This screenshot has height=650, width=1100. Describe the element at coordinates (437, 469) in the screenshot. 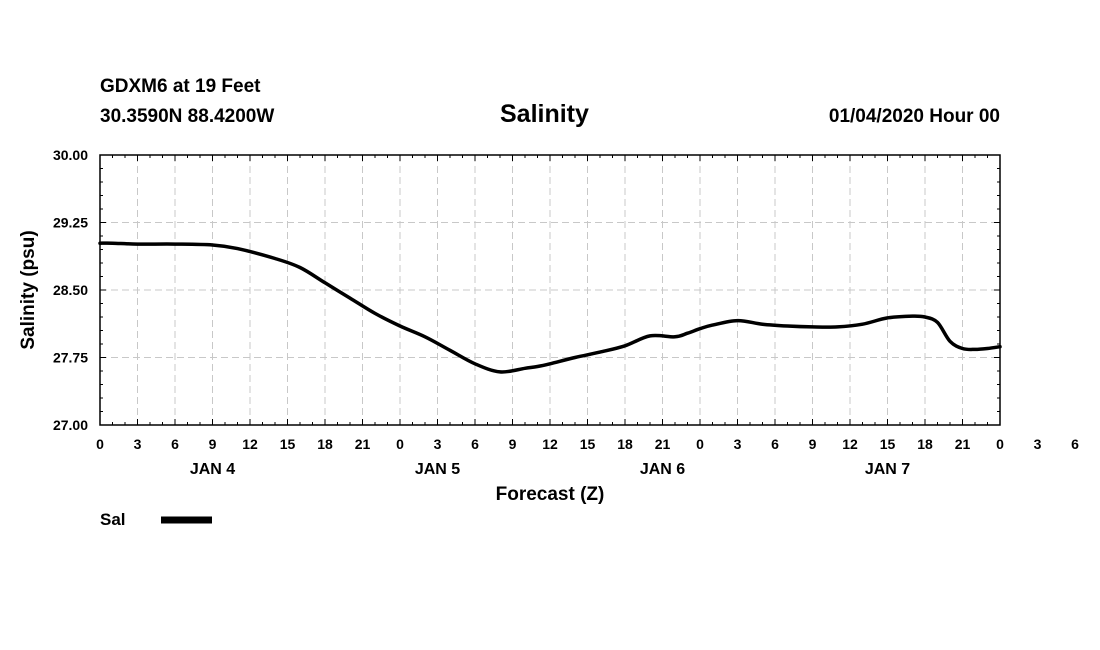

I see `day-label: JAN 5` at that location.